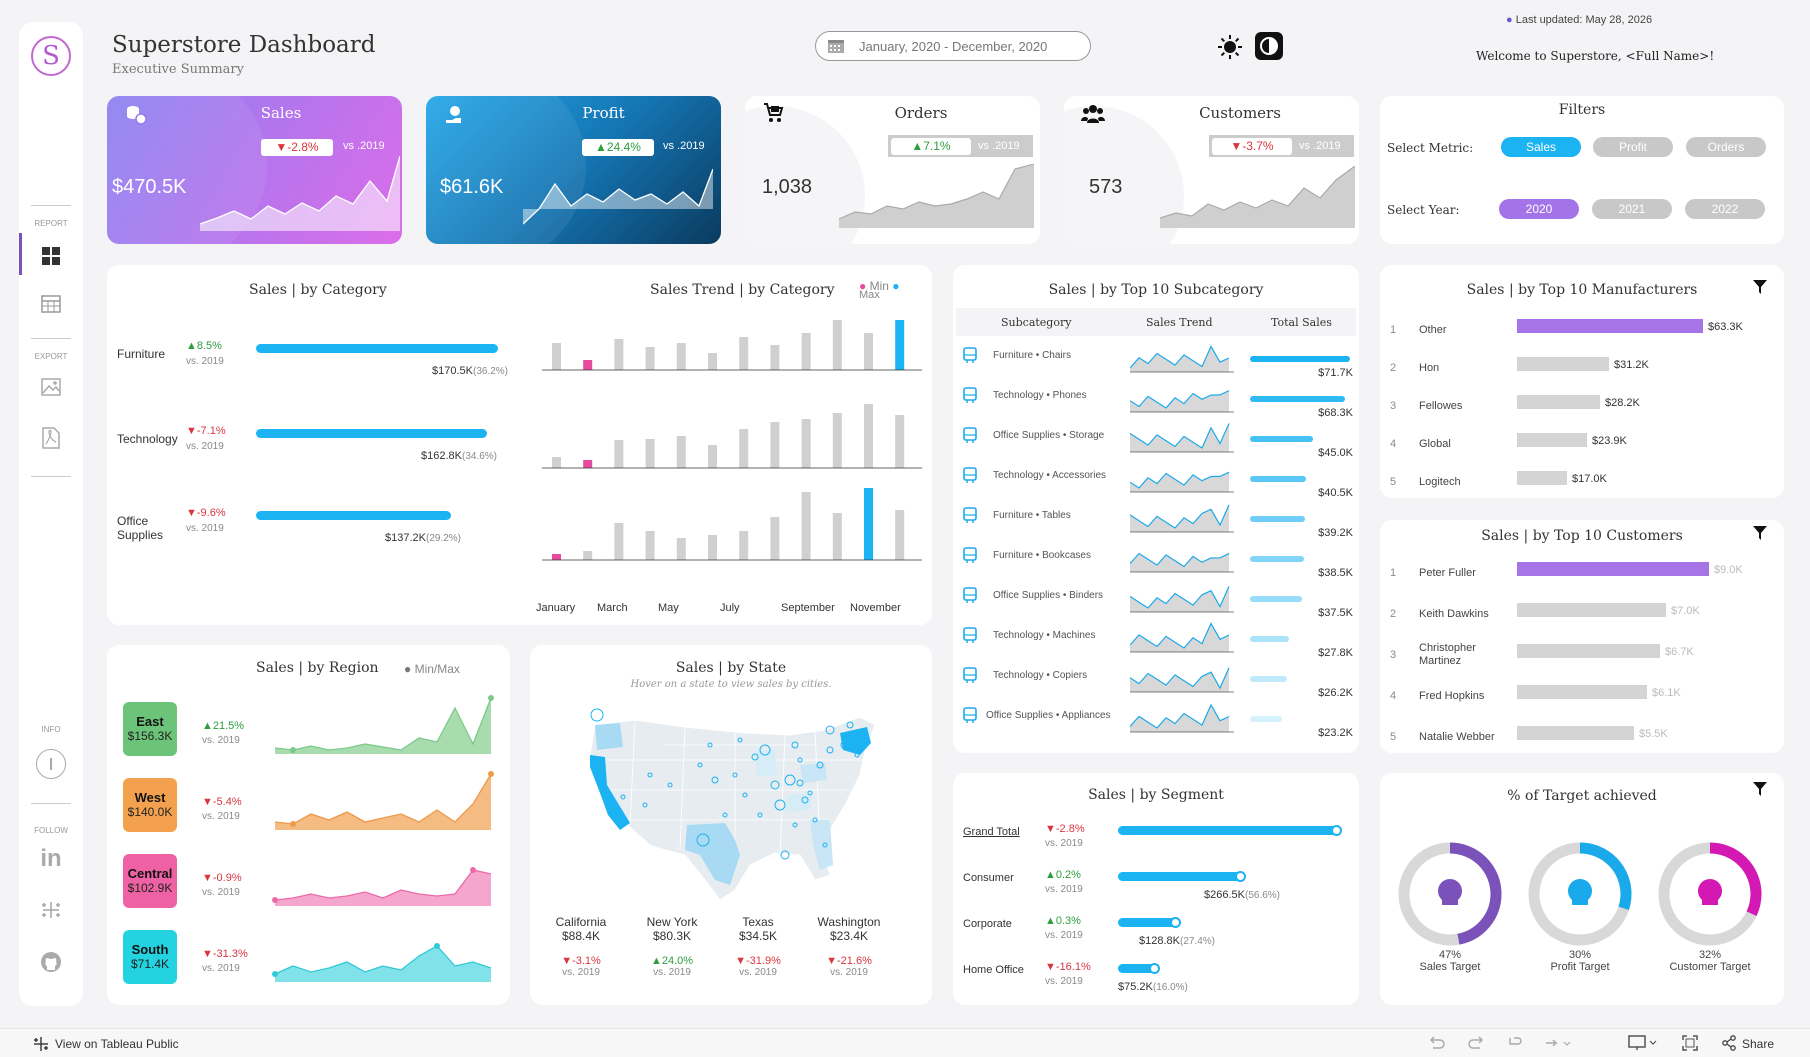 This screenshot has height=1057, width=1810. Describe the element at coordinates (581, 946) in the screenshot. I see `state-summary: California $88.4K ▼-3.1% vs. 2019` at that location.